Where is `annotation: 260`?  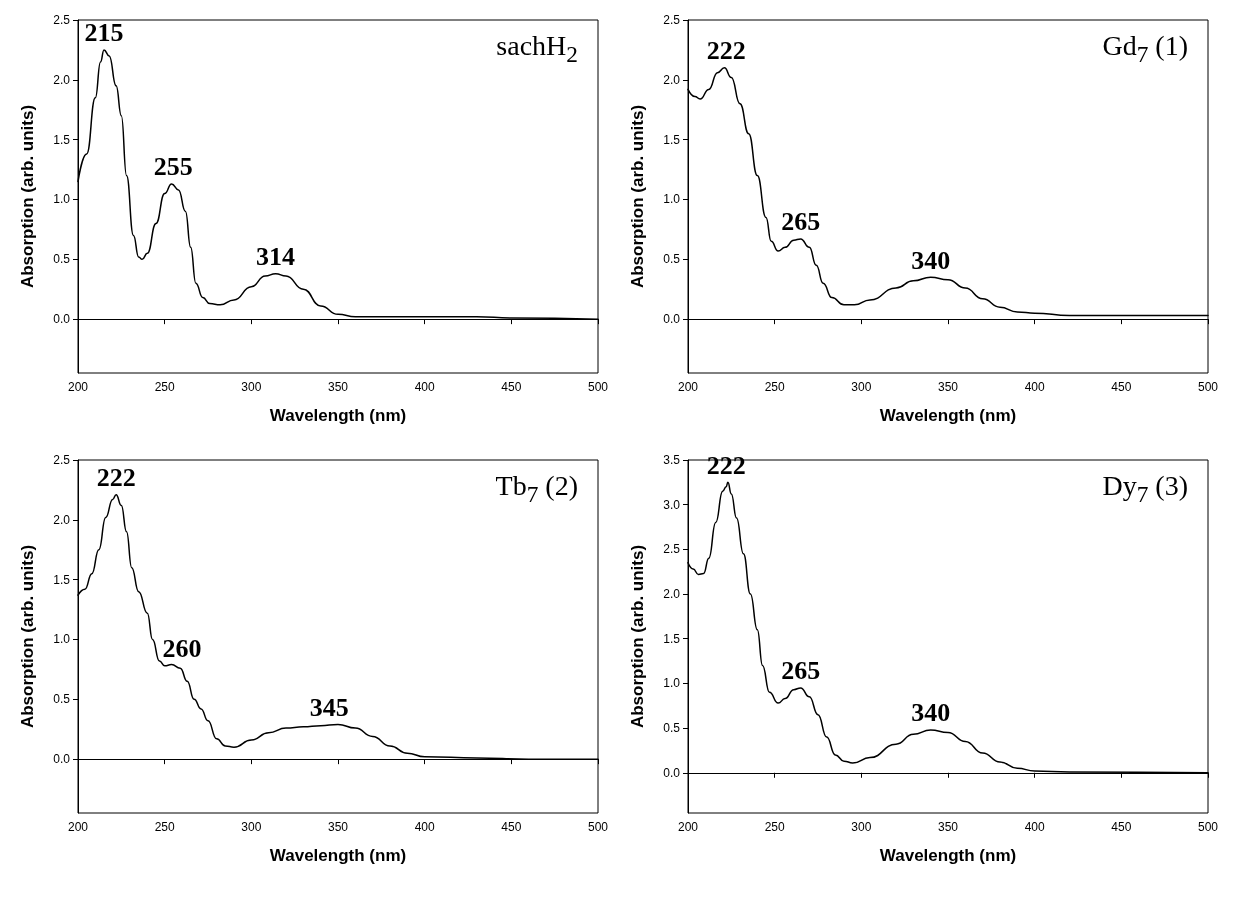
annotation: 260 is located at coordinates (182, 649).